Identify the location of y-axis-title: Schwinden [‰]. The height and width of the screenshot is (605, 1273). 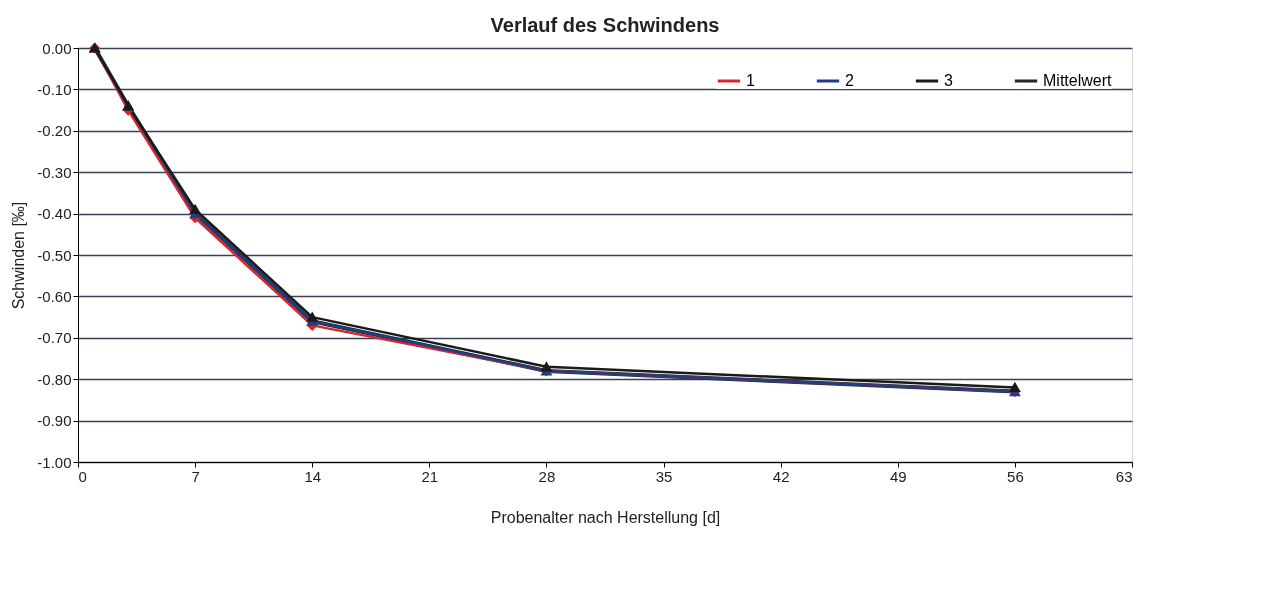
(19, 255).